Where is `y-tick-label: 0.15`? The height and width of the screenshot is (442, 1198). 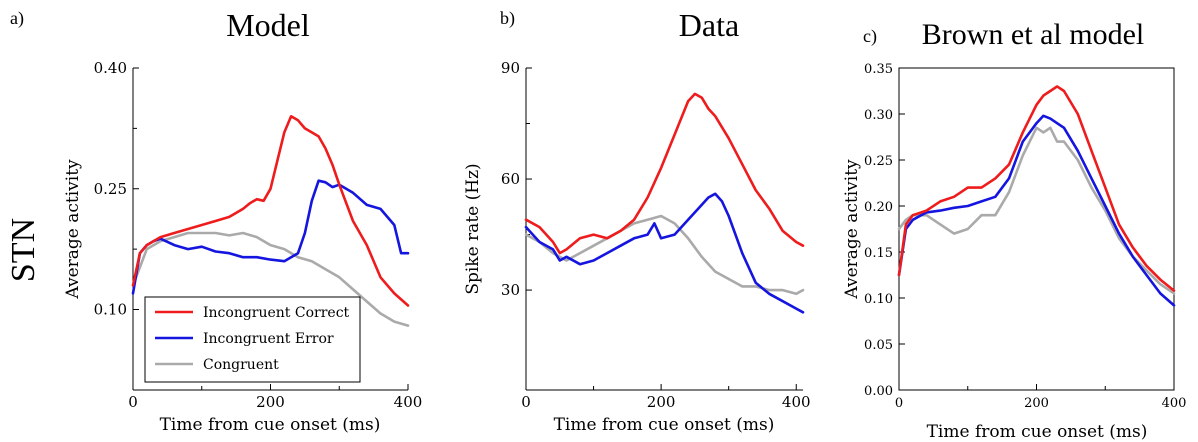
y-tick-label: 0.15 is located at coordinates (878, 253).